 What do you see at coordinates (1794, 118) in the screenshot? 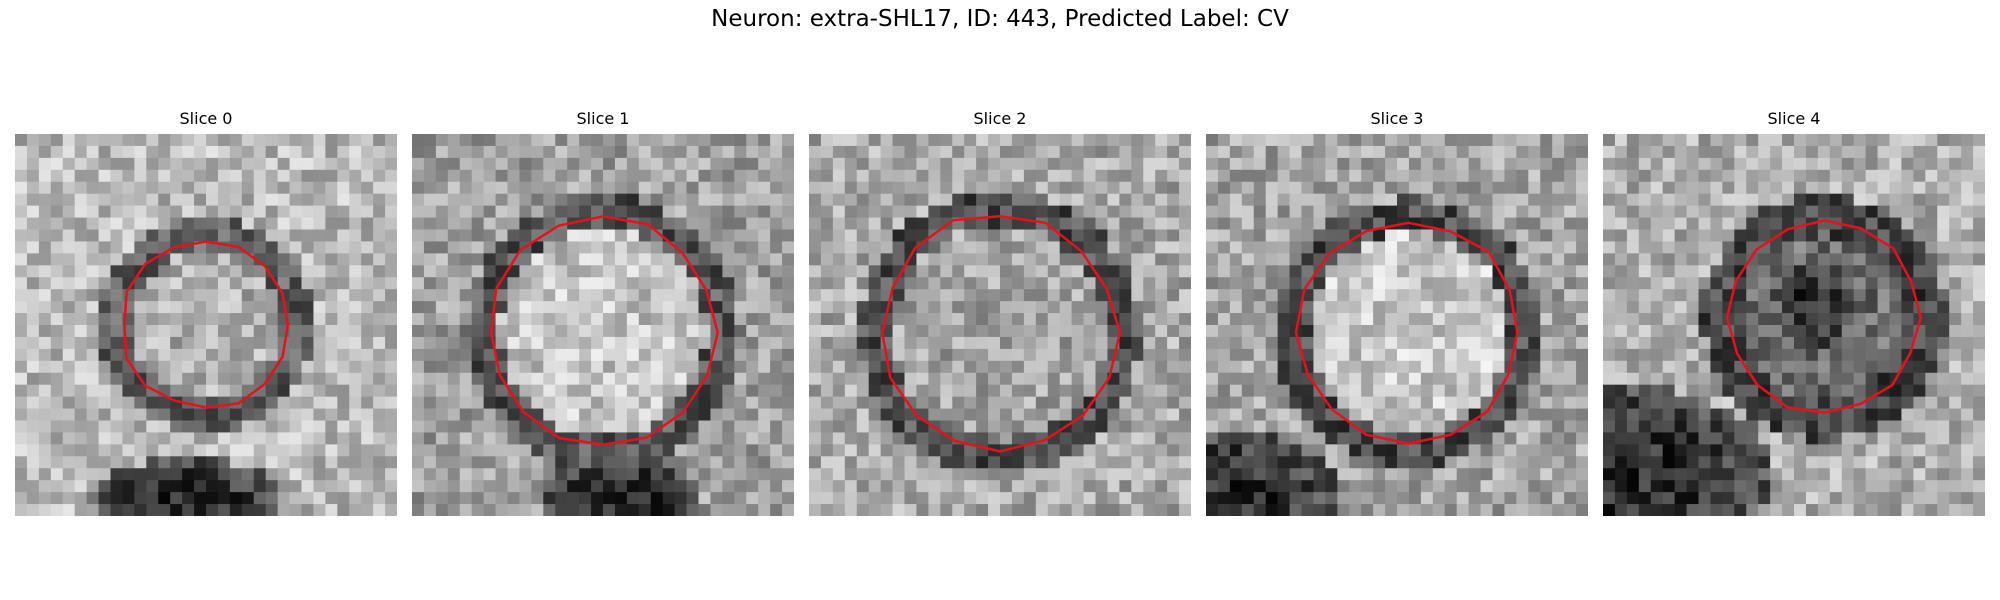
I see `slice-title-4: Slice 4` at bounding box center [1794, 118].